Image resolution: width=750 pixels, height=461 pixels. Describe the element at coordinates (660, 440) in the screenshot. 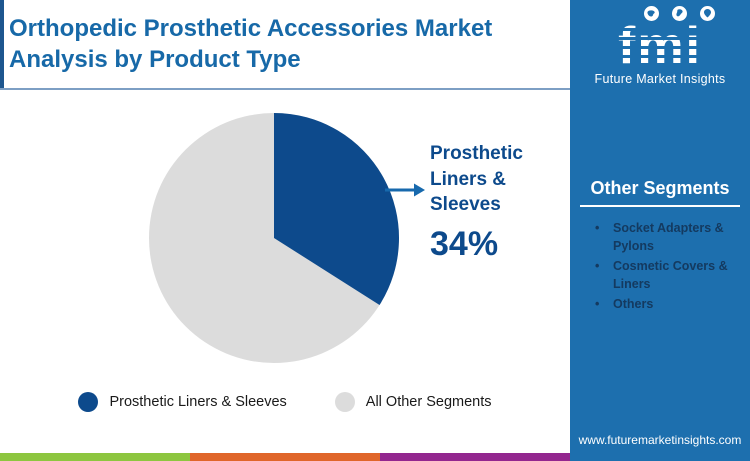

I see `website-url: www.futuremarketinsights.com` at that location.